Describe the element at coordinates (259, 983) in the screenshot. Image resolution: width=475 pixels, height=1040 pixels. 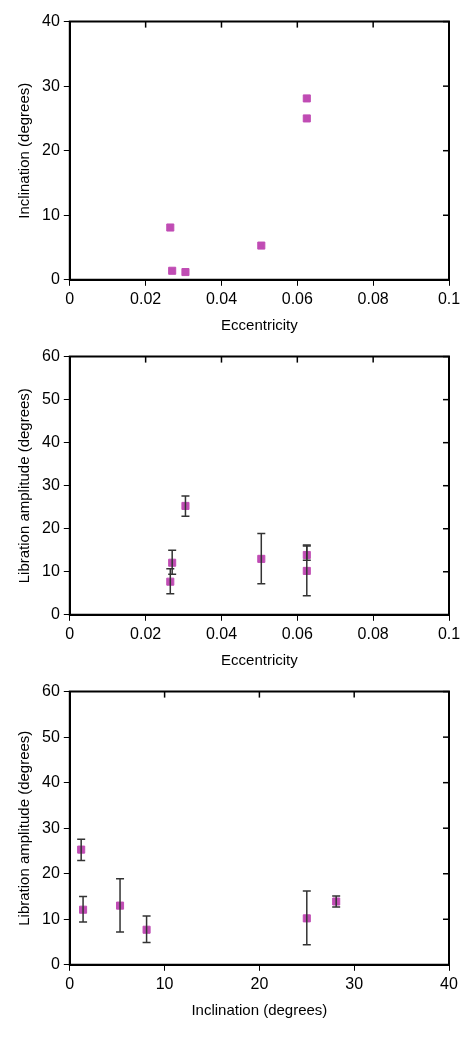
I see `x-tick-label: 20` at that location.